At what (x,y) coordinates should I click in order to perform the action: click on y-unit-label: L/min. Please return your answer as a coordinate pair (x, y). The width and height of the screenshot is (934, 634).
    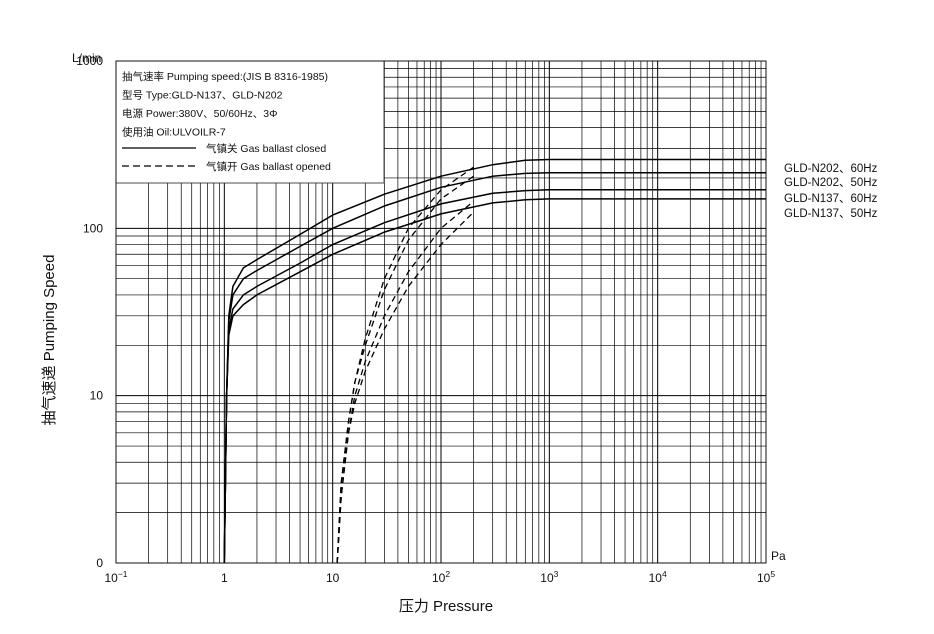
    Looking at the image, I should click on (86, 58).